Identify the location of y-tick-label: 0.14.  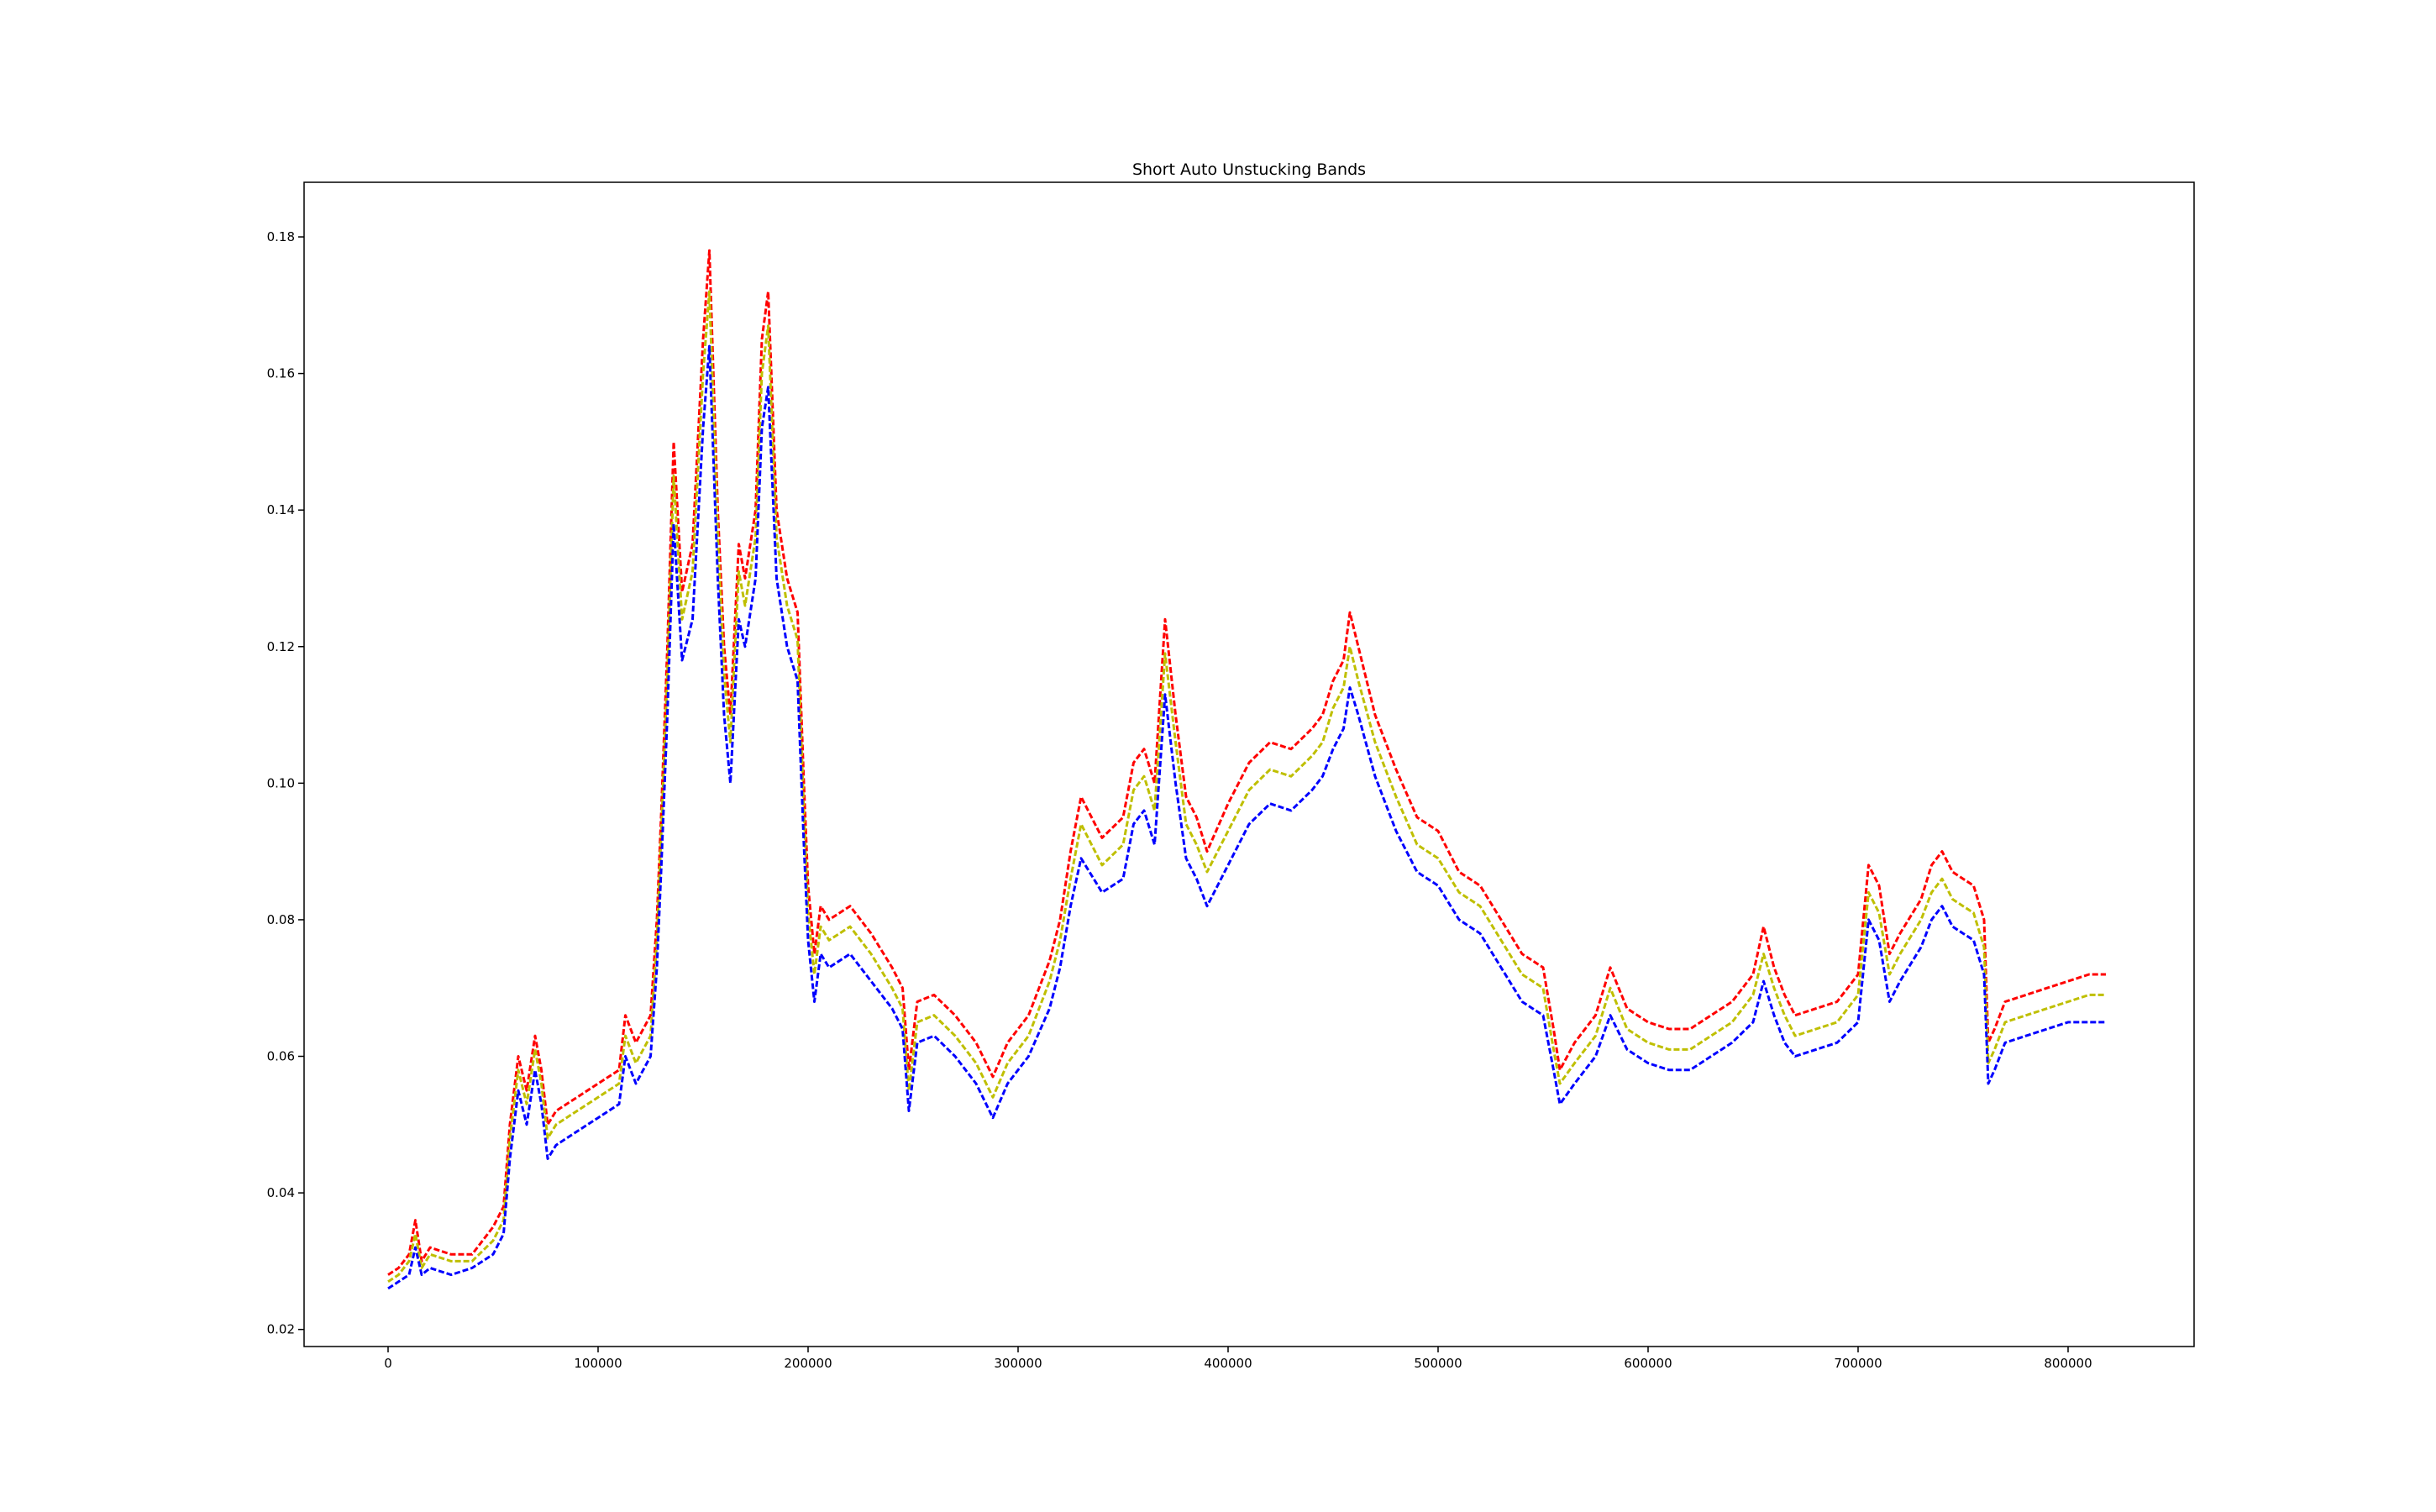
(281, 509).